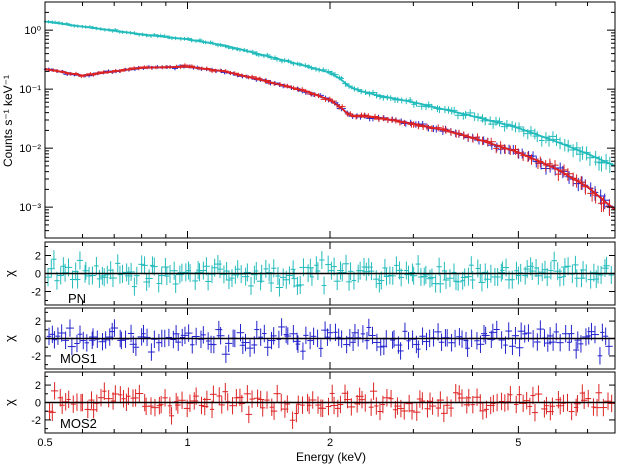 This screenshot has height=464, width=618. What do you see at coordinates (44, 443) in the screenshot?
I see `x-tick-label: 0.5` at bounding box center [44, 443].